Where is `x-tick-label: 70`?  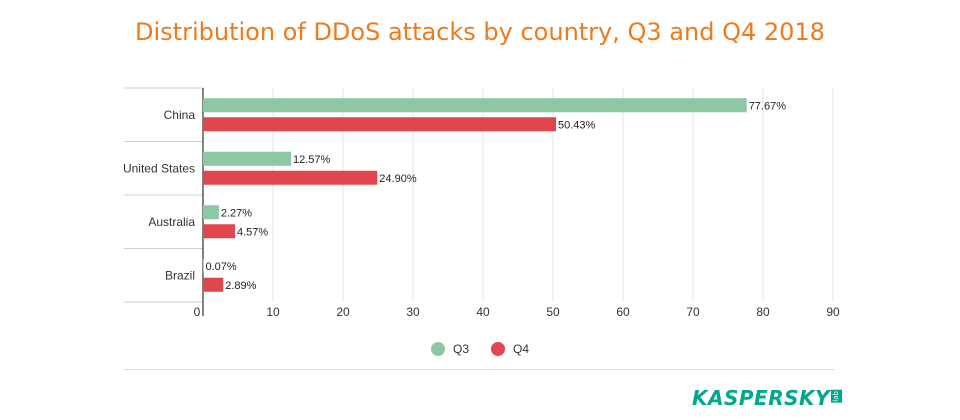 x-tick-label: 70 is located at coordinates (693, 312).